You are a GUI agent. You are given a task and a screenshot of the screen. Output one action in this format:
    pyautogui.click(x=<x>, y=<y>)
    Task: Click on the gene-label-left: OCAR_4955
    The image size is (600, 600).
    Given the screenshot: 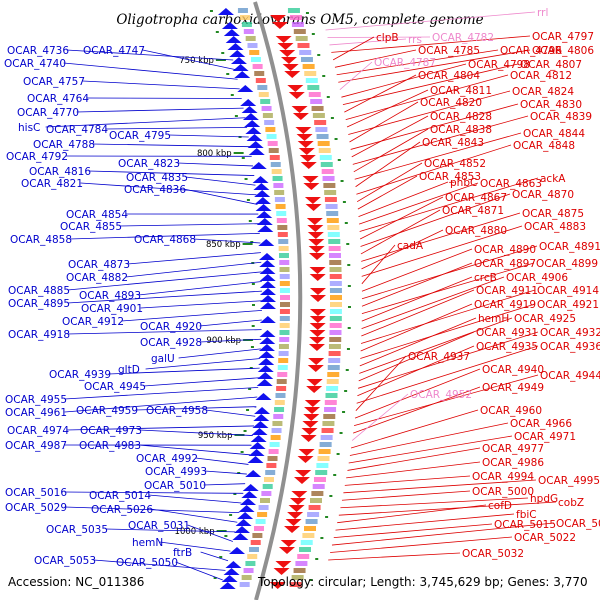 What is the action you would take?
    pyautogui.click(x=36, y=400)
    